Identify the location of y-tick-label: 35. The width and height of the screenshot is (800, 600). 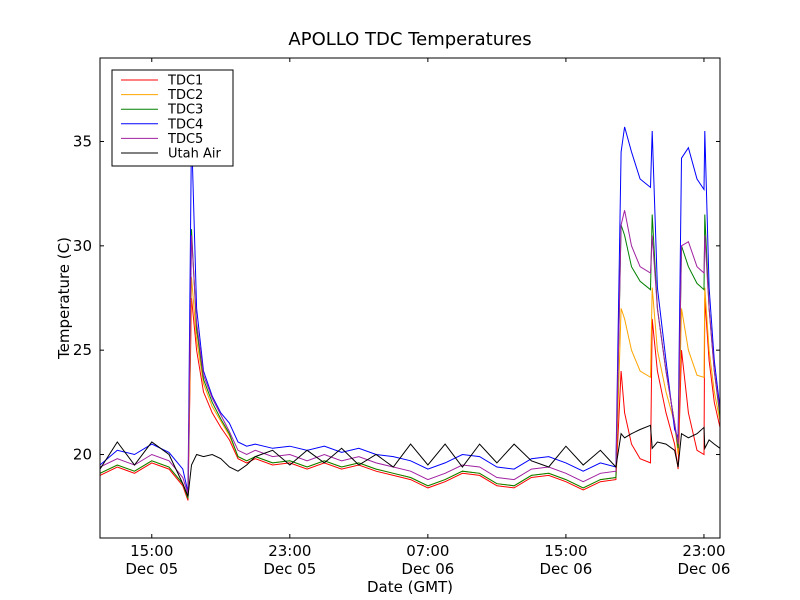
(82, 141).